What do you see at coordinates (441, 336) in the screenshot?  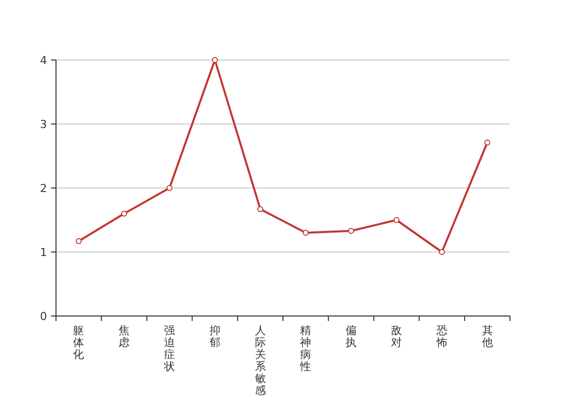 I see `x-tick-label: 恐怖` at bounding box center [441, 336].